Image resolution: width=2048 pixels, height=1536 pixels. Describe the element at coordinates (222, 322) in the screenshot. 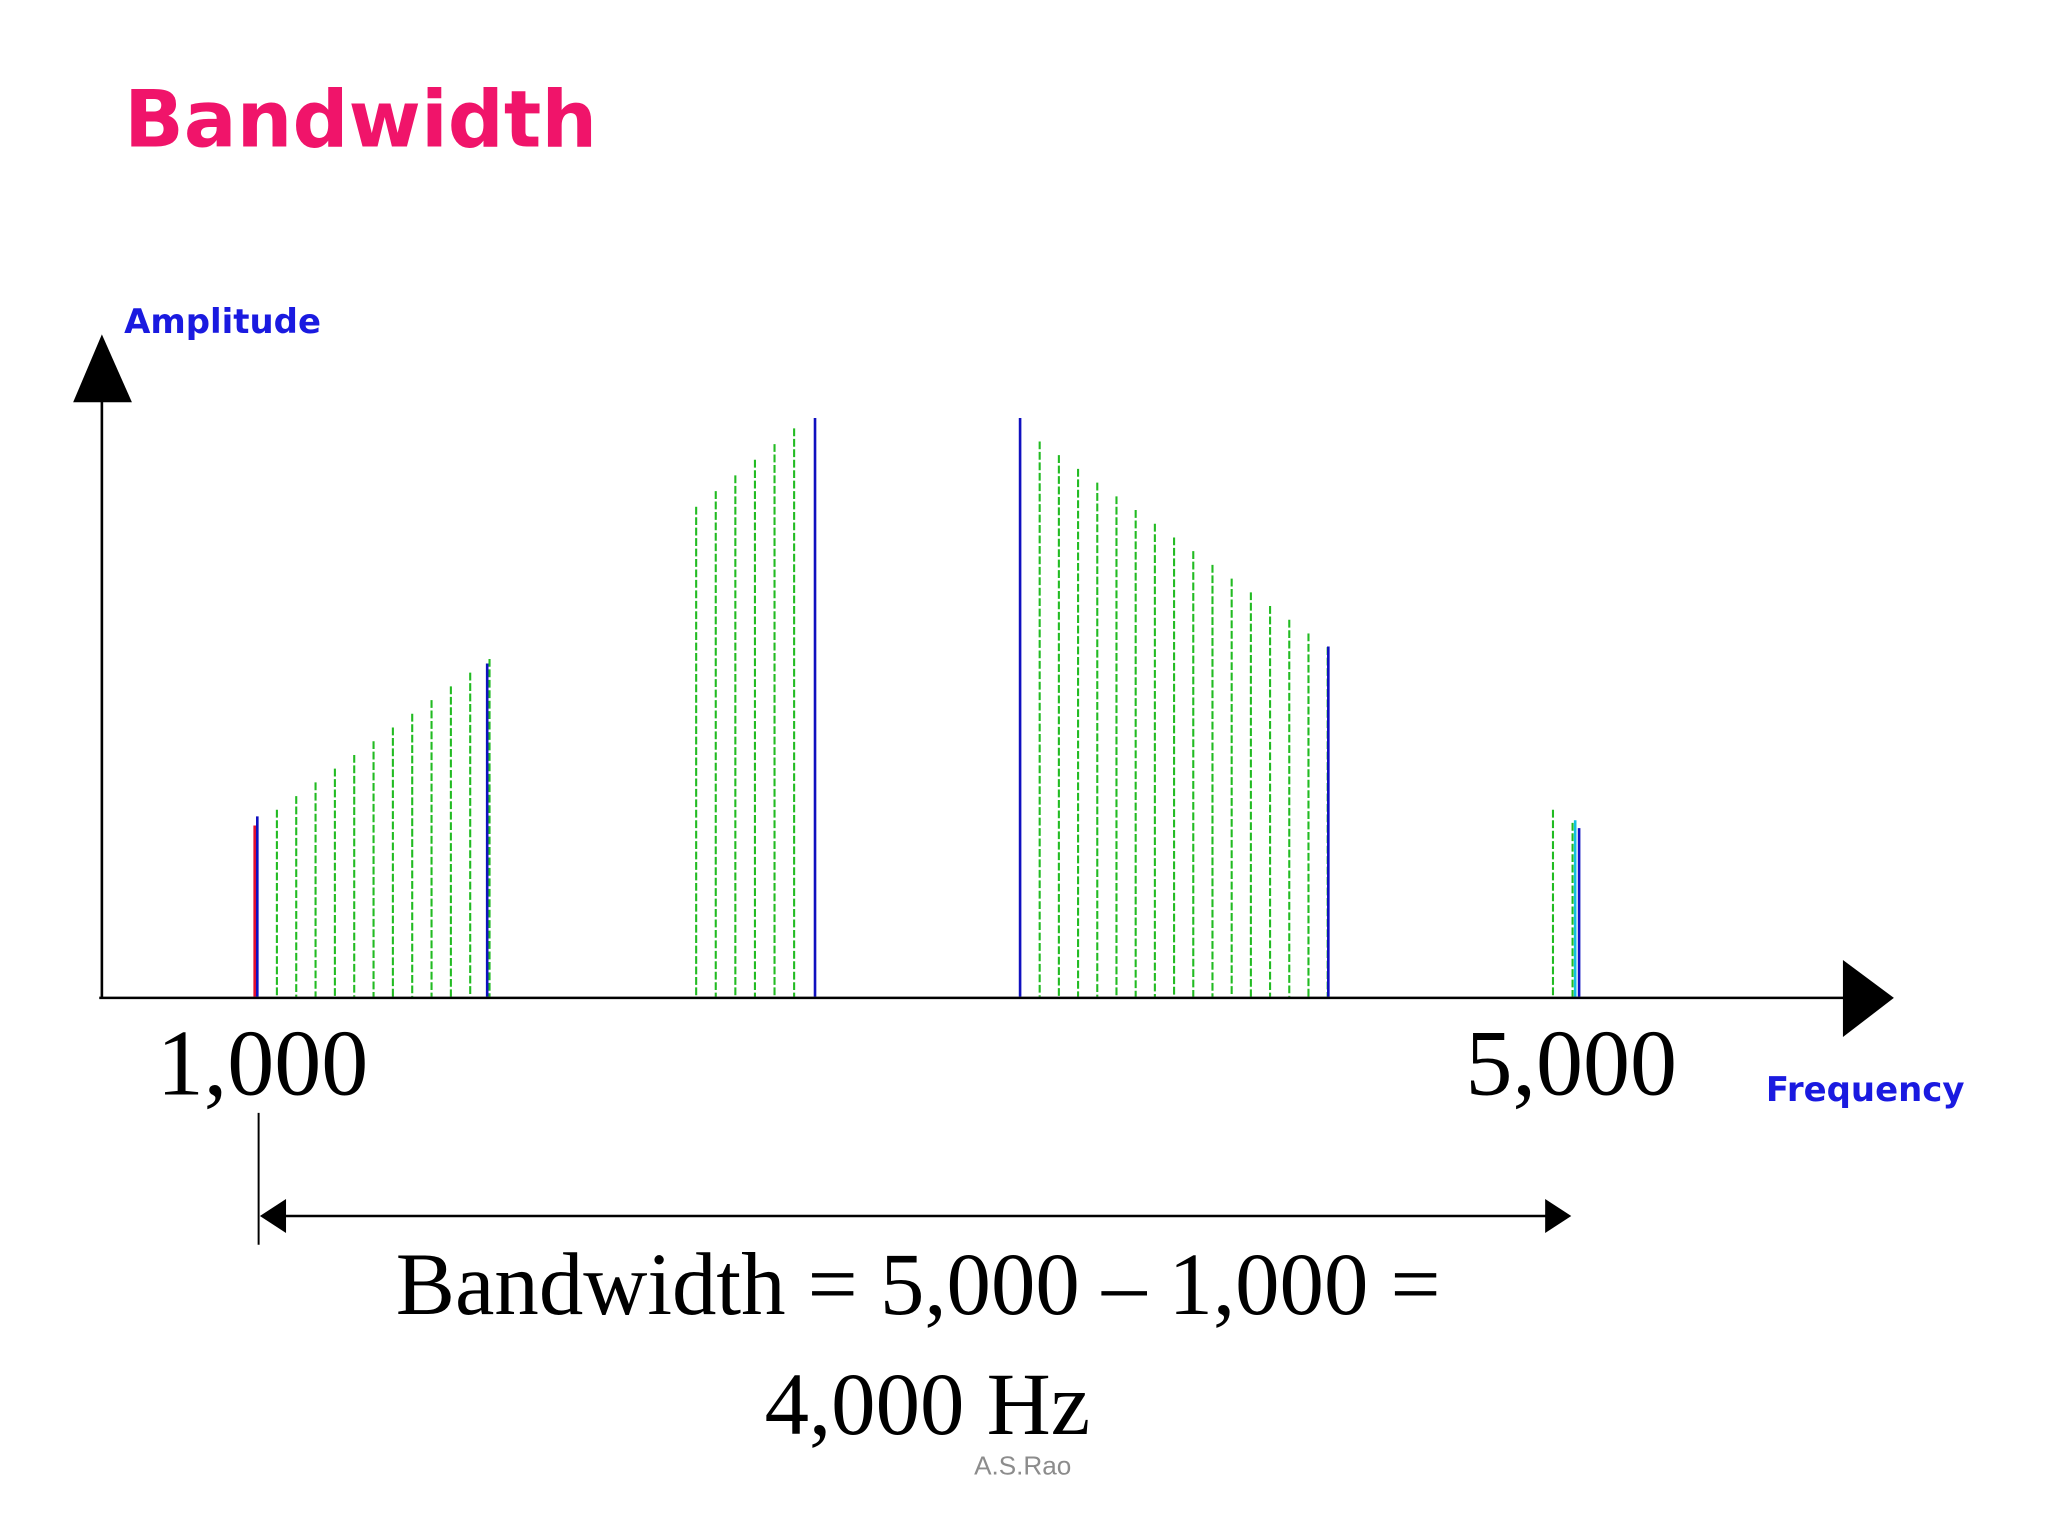

I see `y-axis-label: Amplitude` at that location.